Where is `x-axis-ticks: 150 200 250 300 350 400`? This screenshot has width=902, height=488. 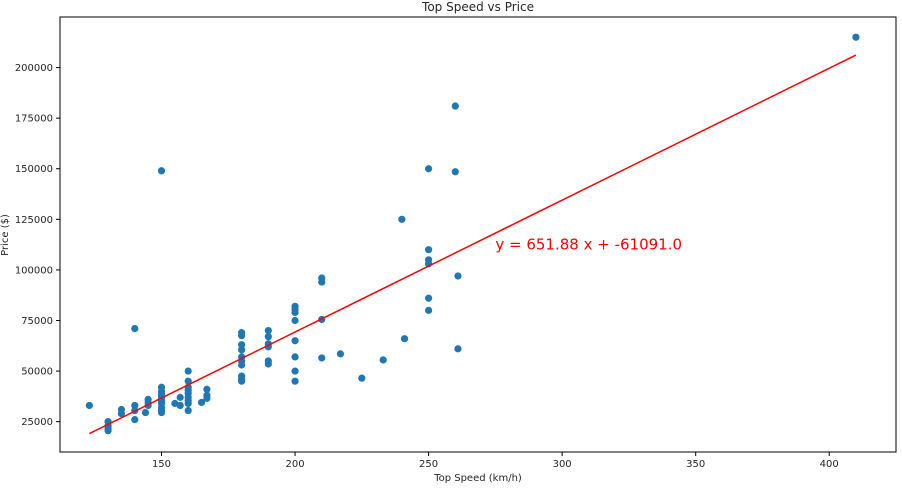
x-axis-ticks: 150 200 250 300 350 400 is located at coordinates (495, 461).